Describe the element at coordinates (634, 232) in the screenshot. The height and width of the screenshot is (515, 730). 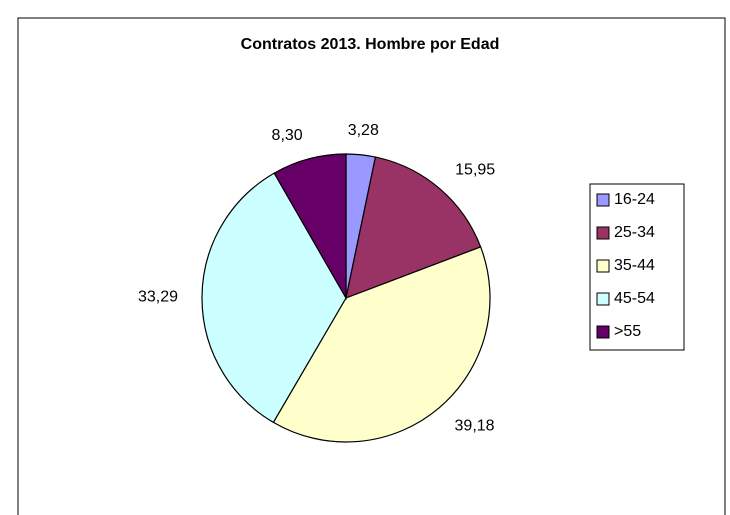
I see `legend-label: 25-34` at that location.